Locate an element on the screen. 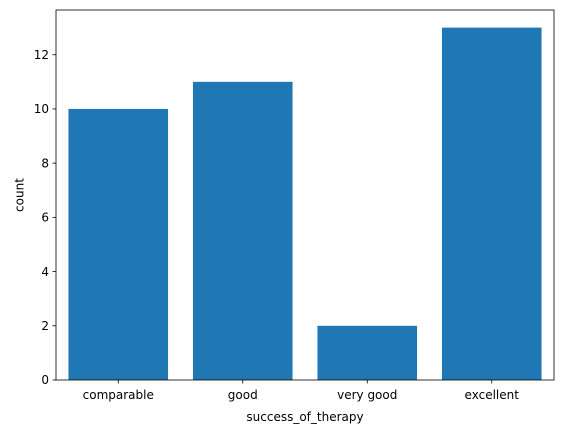  bar-comparable is located at coordinates (118, 244).